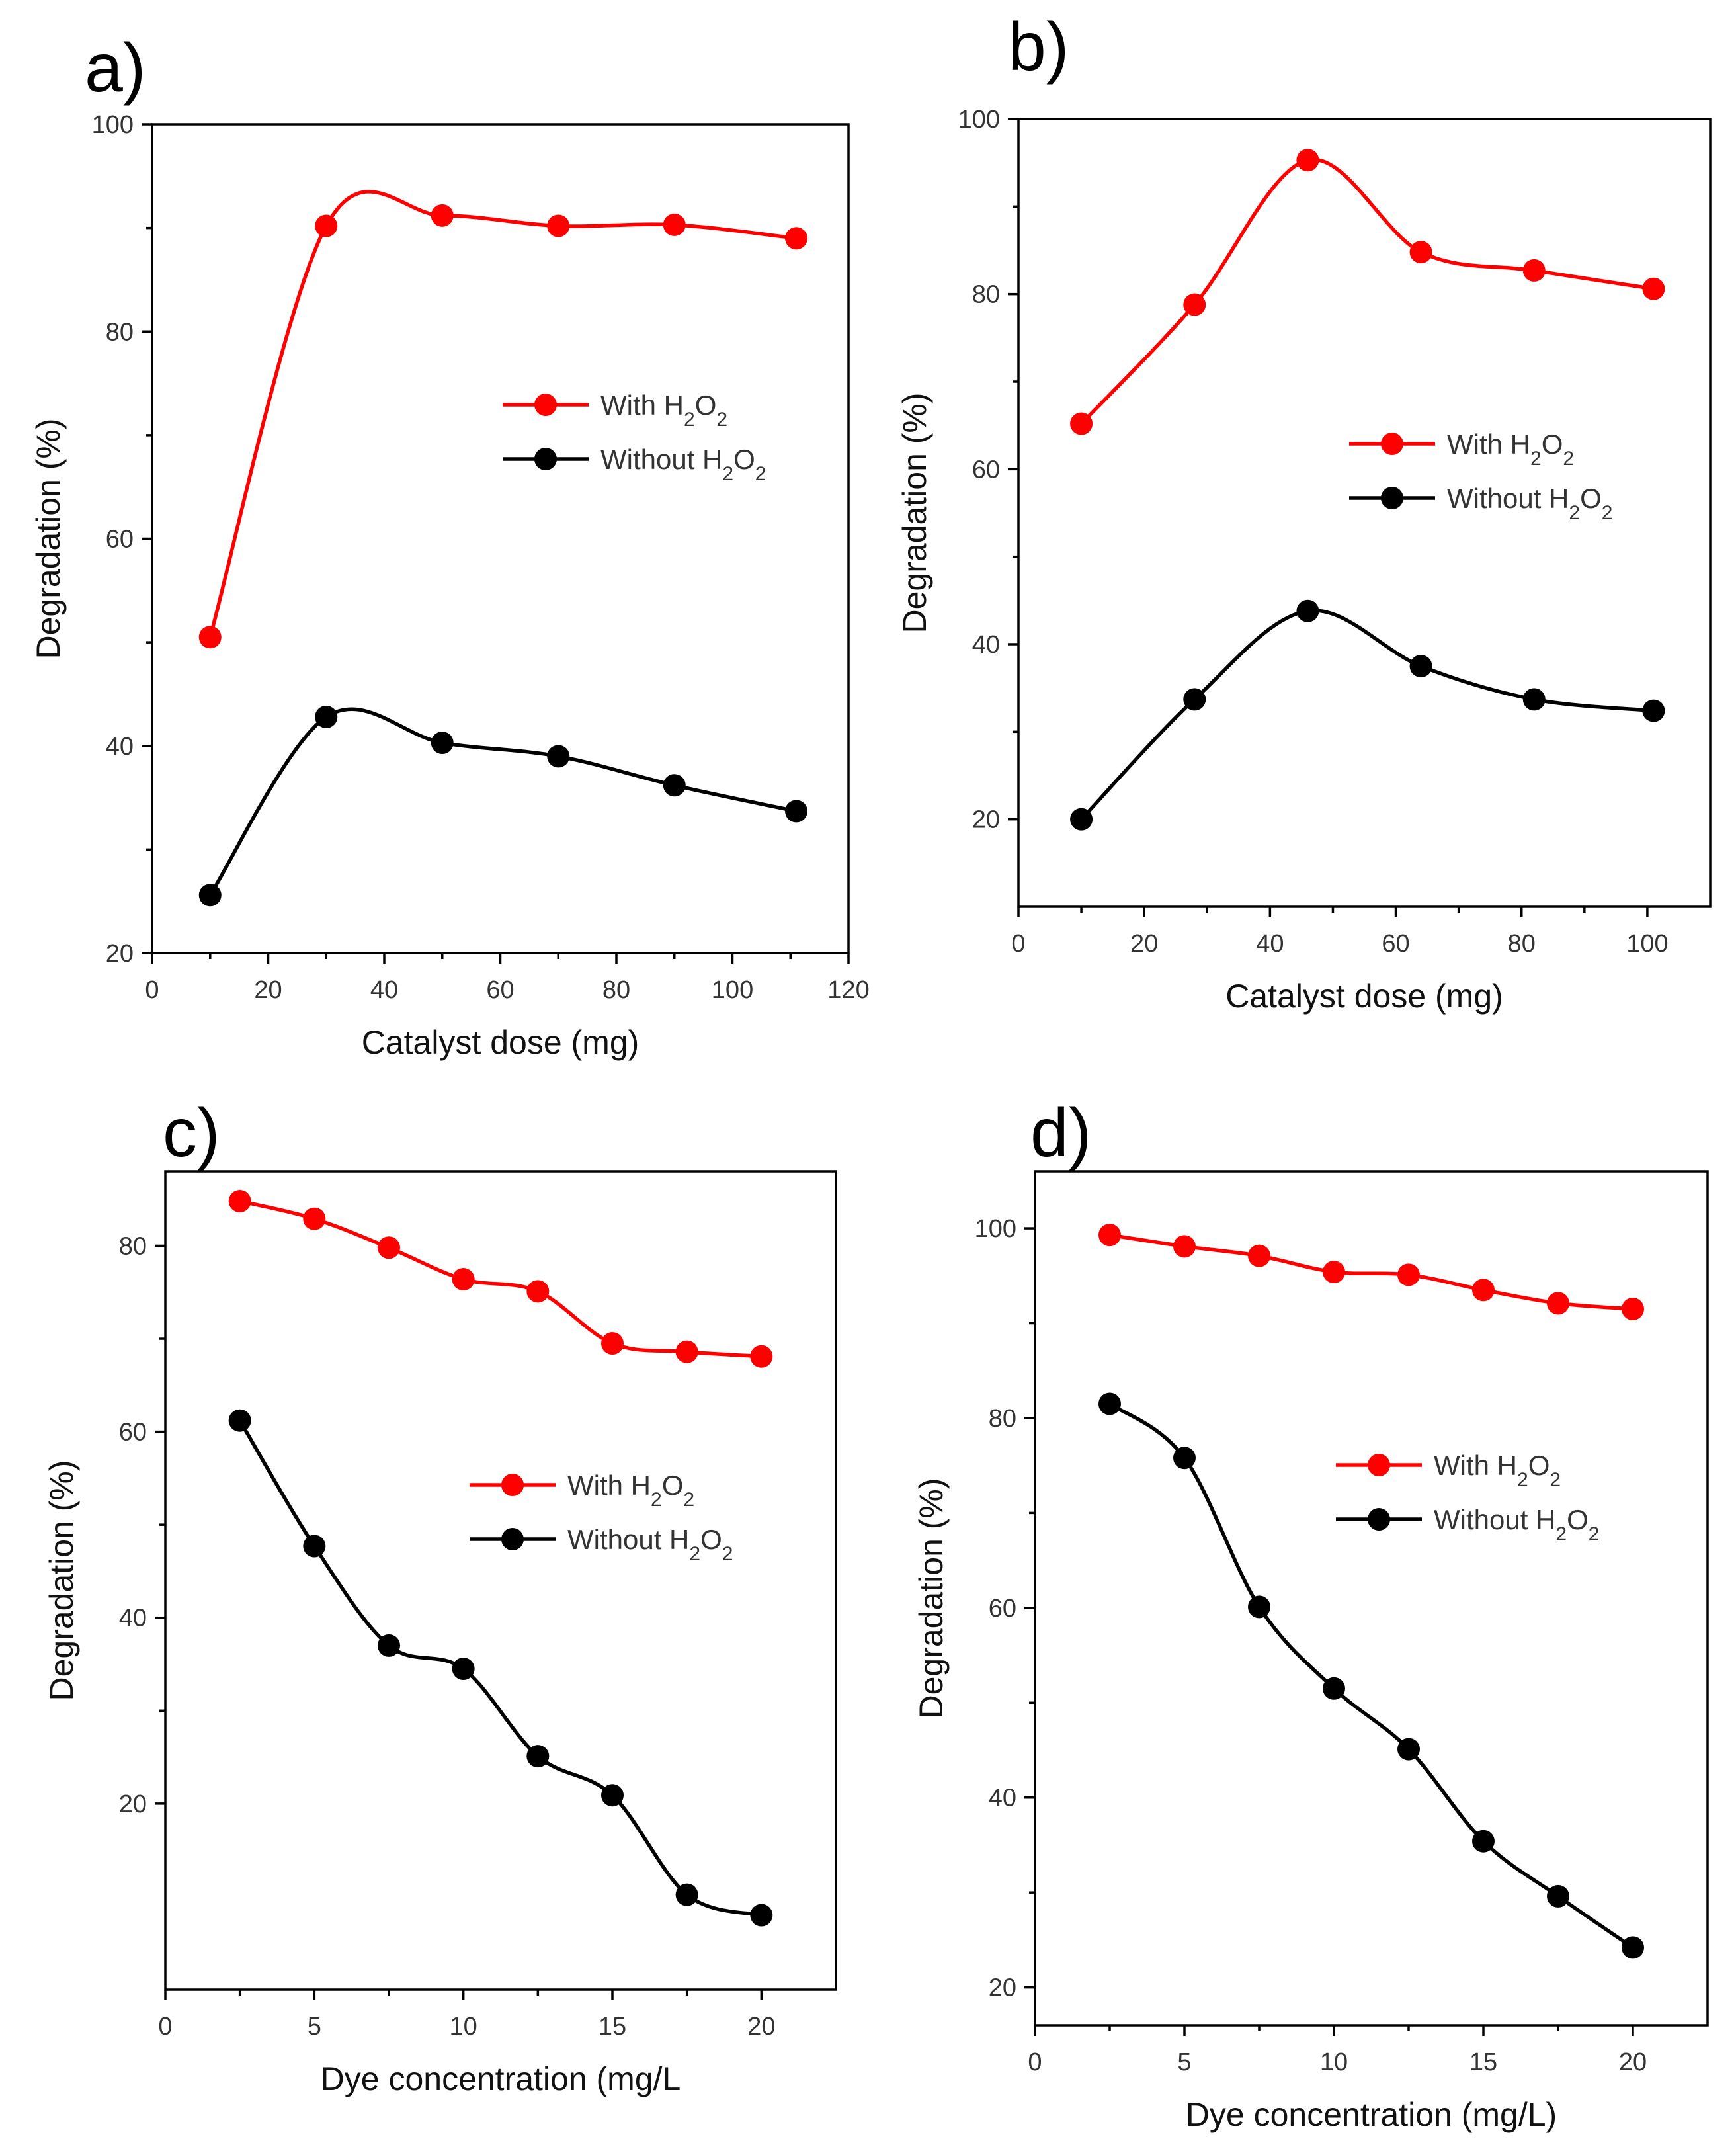  What do you see at coordinates (115, 68) in the screenshot?
I see `panel-label: a)` at bounding box center [115, 68].